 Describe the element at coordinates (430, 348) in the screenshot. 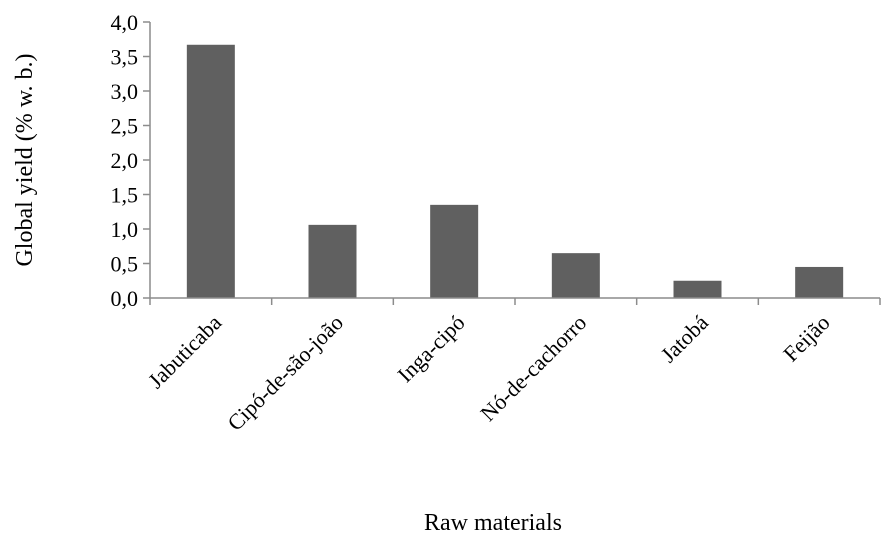

I see `x-category-label: Inga-cipó` at that location.